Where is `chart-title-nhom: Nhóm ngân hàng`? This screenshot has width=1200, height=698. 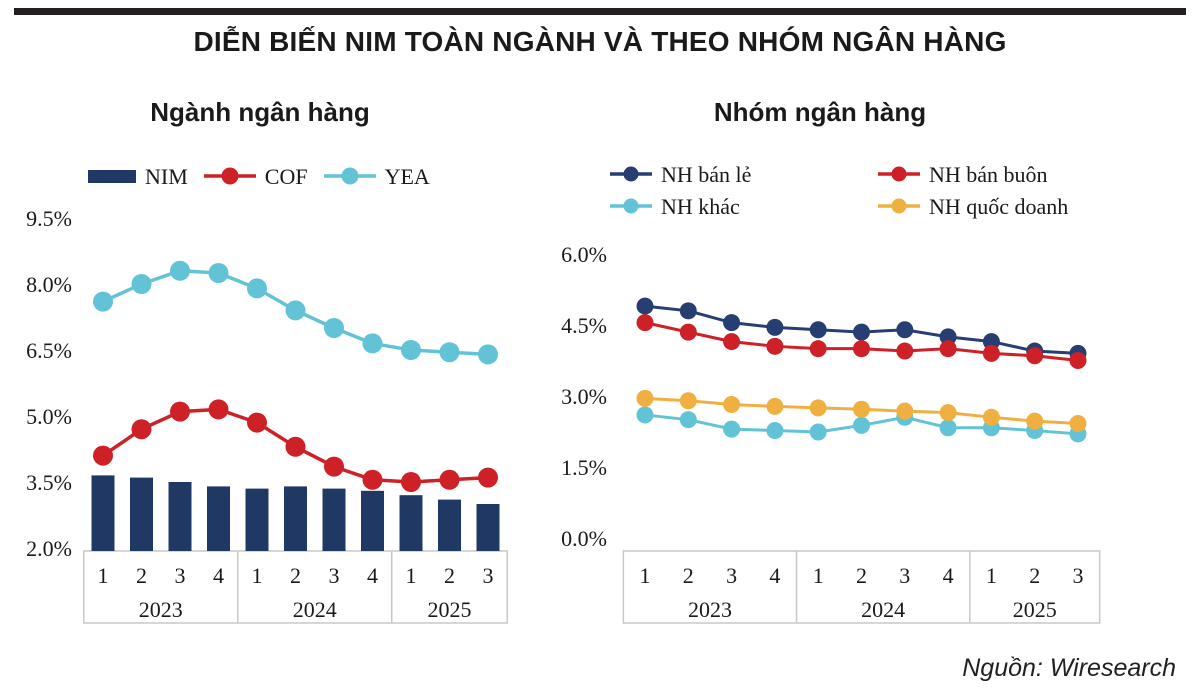
chart-title-nhom: Nhóm ngân hàng is located at coordinates (820, 112).